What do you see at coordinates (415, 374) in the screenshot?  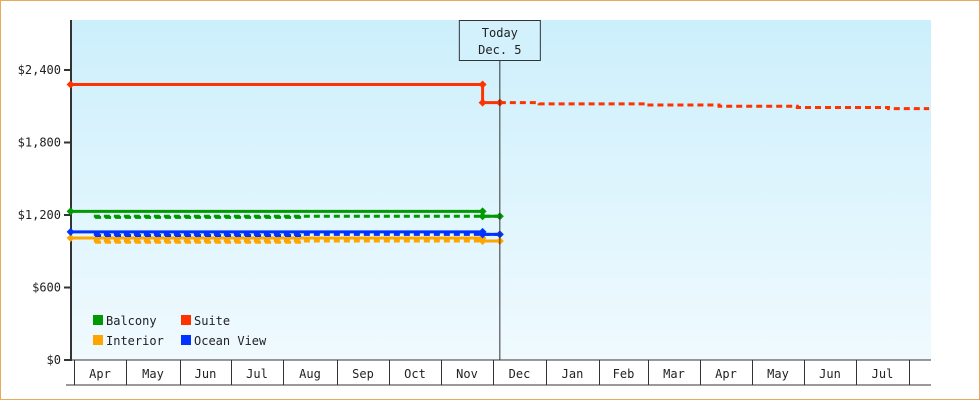 I see `x-tick-label: Oct` at bounding box center [415, 374].